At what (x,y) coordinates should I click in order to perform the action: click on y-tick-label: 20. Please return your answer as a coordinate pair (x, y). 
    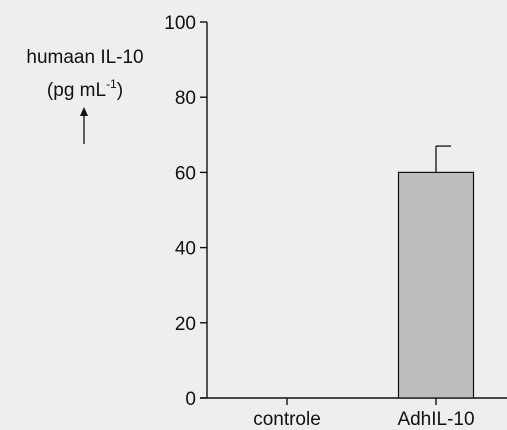
    Looking at the image, I should click on (185, 324).